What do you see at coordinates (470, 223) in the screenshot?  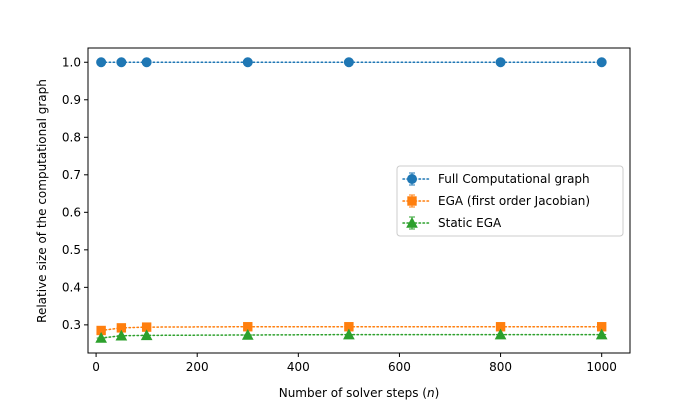 I see `legend-label: Static EGA` at bounding box center [470, 223].